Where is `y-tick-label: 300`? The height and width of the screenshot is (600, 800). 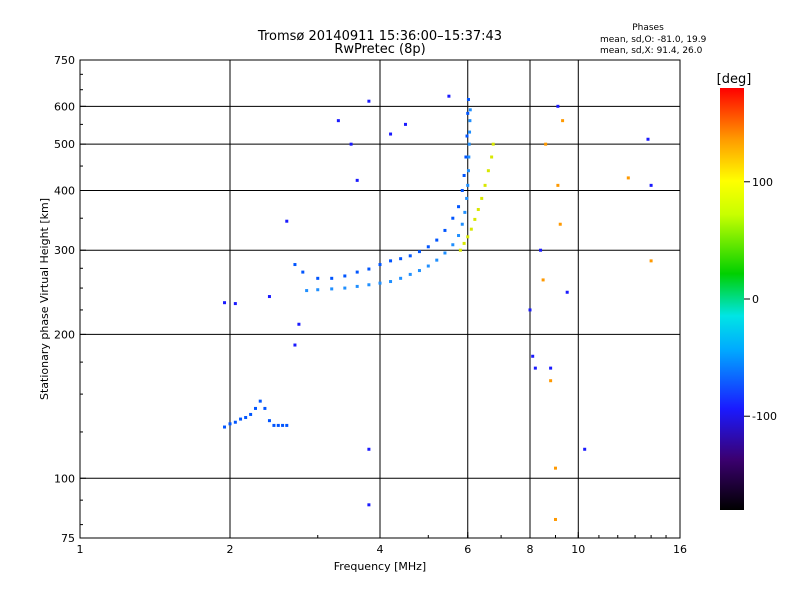
y-tick-label: 300 is located at coordinates (64, 250).